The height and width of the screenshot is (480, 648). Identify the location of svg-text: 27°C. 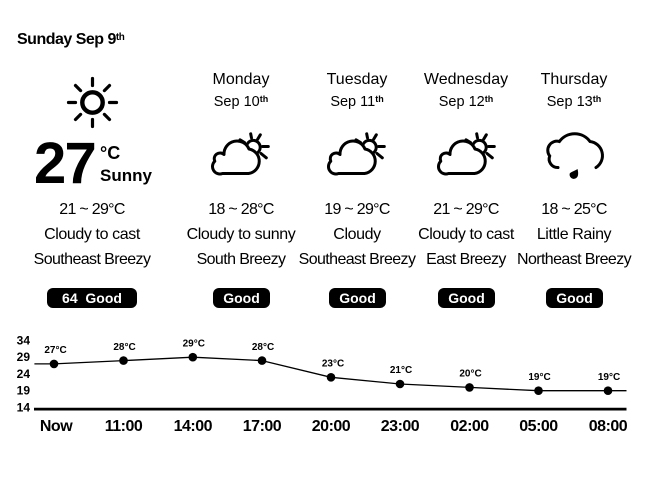
(55, 350).